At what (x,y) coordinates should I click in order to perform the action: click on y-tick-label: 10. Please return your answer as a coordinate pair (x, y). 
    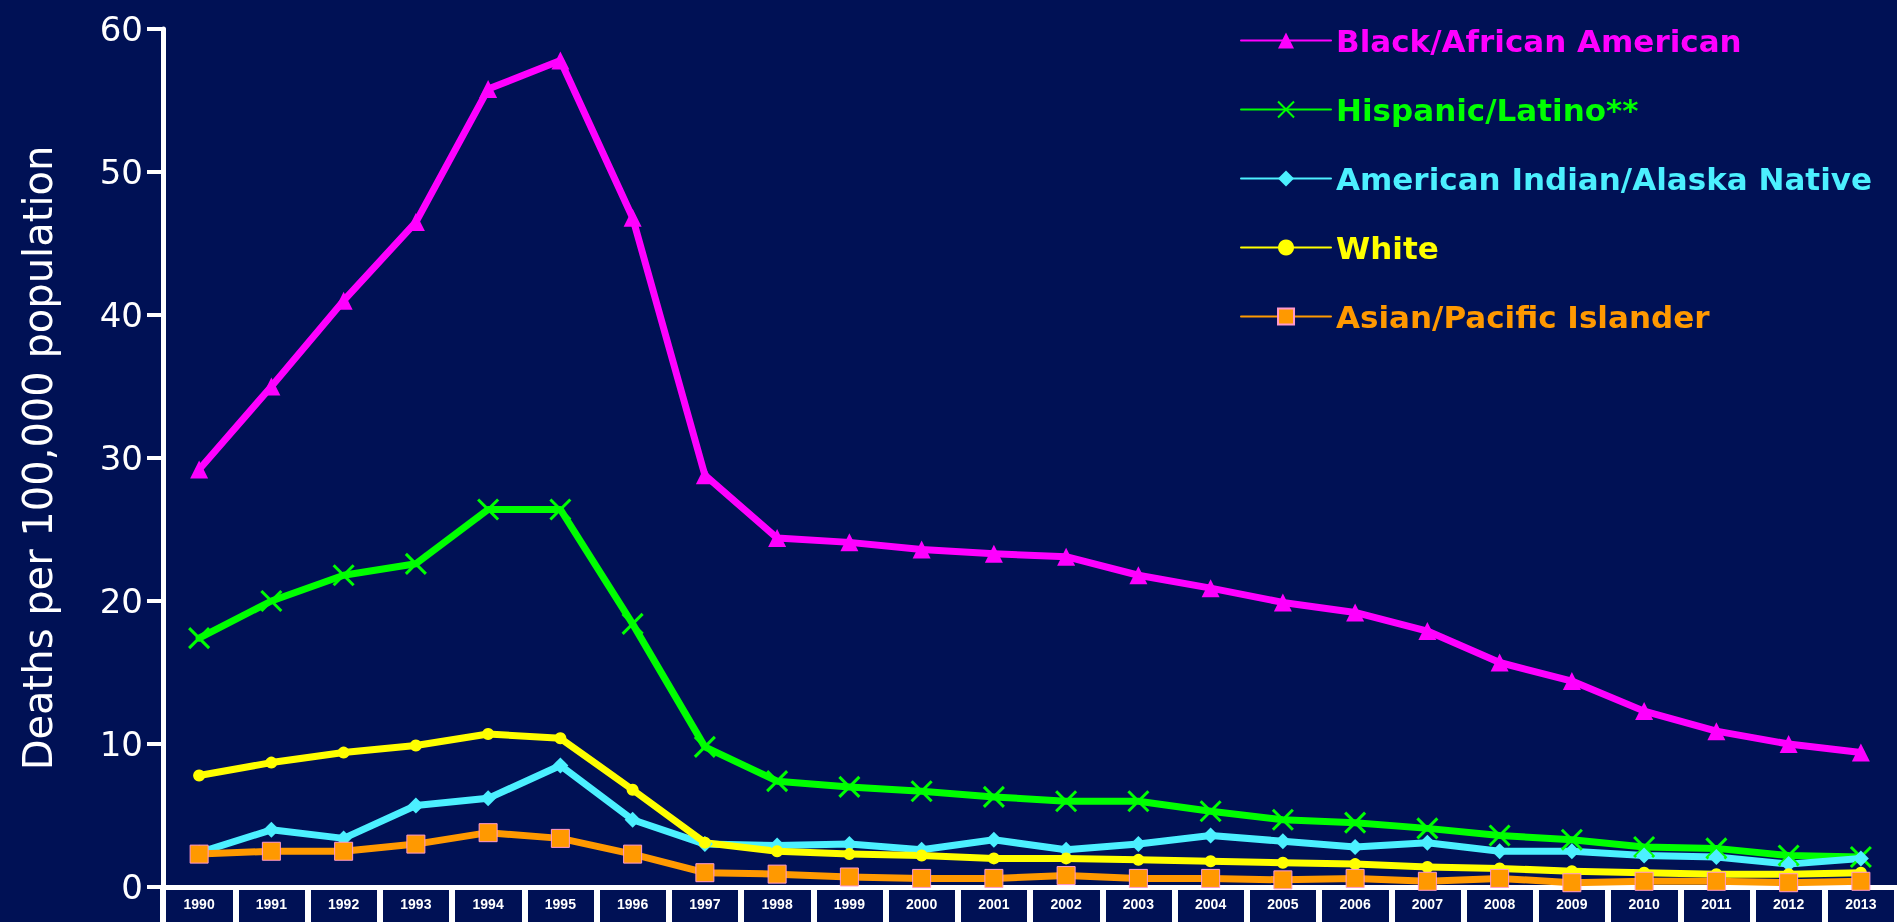
    Looking at the image, I should click on (121, 744).